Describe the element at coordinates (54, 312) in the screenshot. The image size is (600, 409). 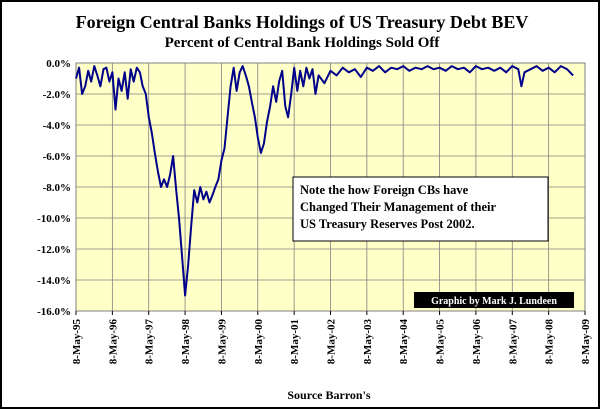
I see `y-tick-label: -16.0%` at that location.